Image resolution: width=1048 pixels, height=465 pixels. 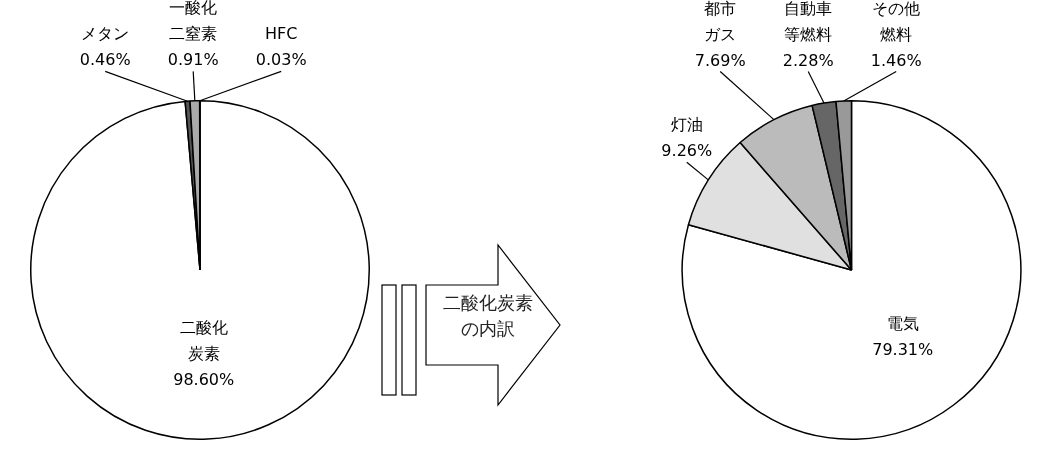 I want to click on data-label: 0.91%, so click(x=193, y=60).